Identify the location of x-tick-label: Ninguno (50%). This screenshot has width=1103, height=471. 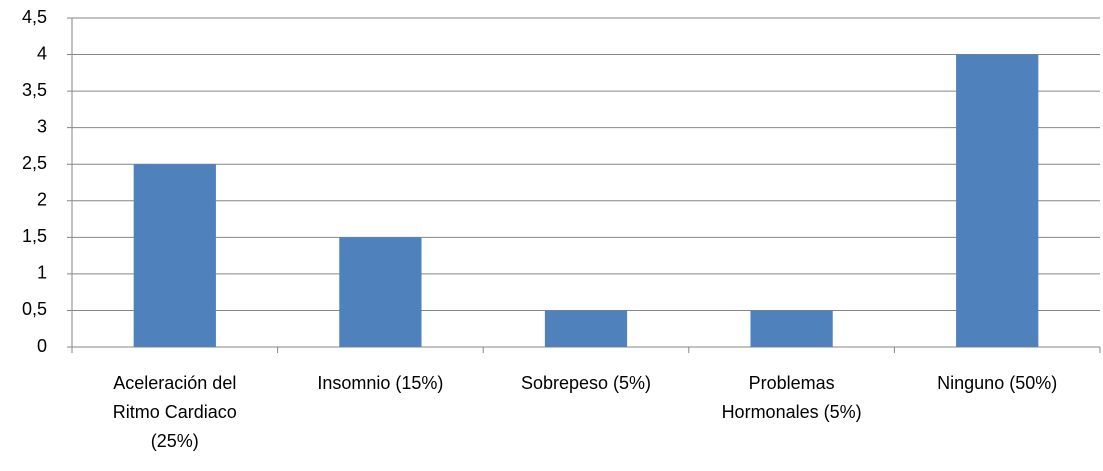
(997, 383).